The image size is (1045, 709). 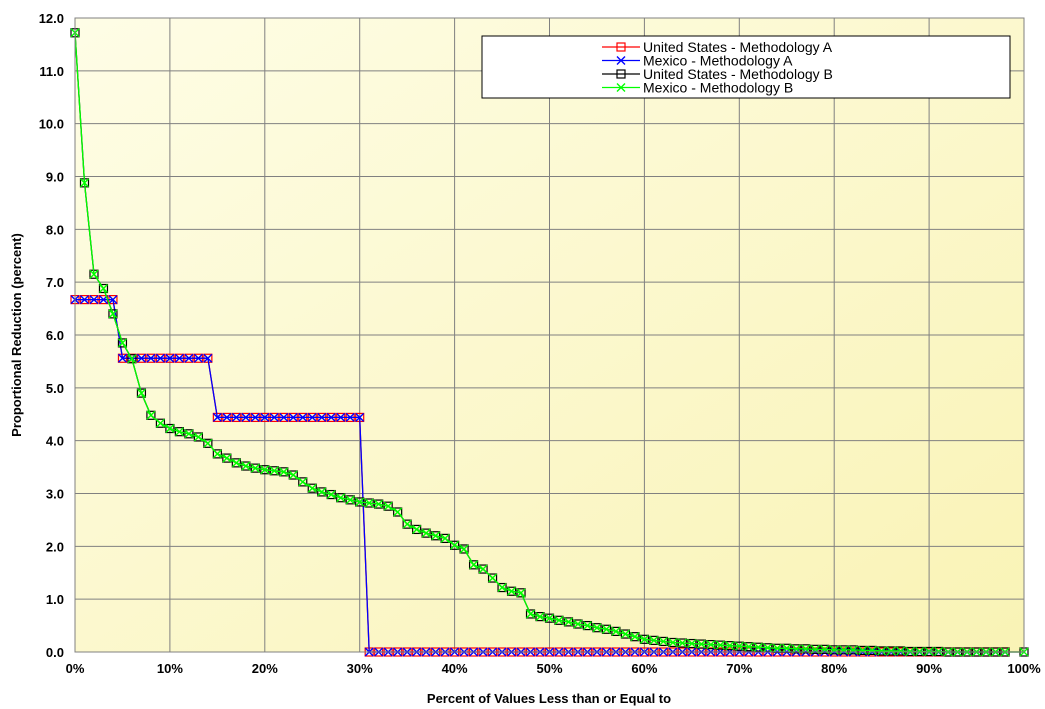 What do you see at coordinates (55, 229) in the screenshot?
I see `y-tick-label: 8.0` at bounding box center [55, 229].